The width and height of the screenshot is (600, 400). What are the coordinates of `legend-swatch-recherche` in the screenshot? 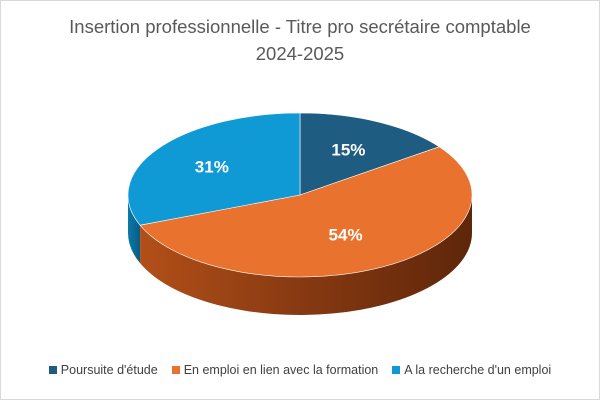 It's located at (396, 370).